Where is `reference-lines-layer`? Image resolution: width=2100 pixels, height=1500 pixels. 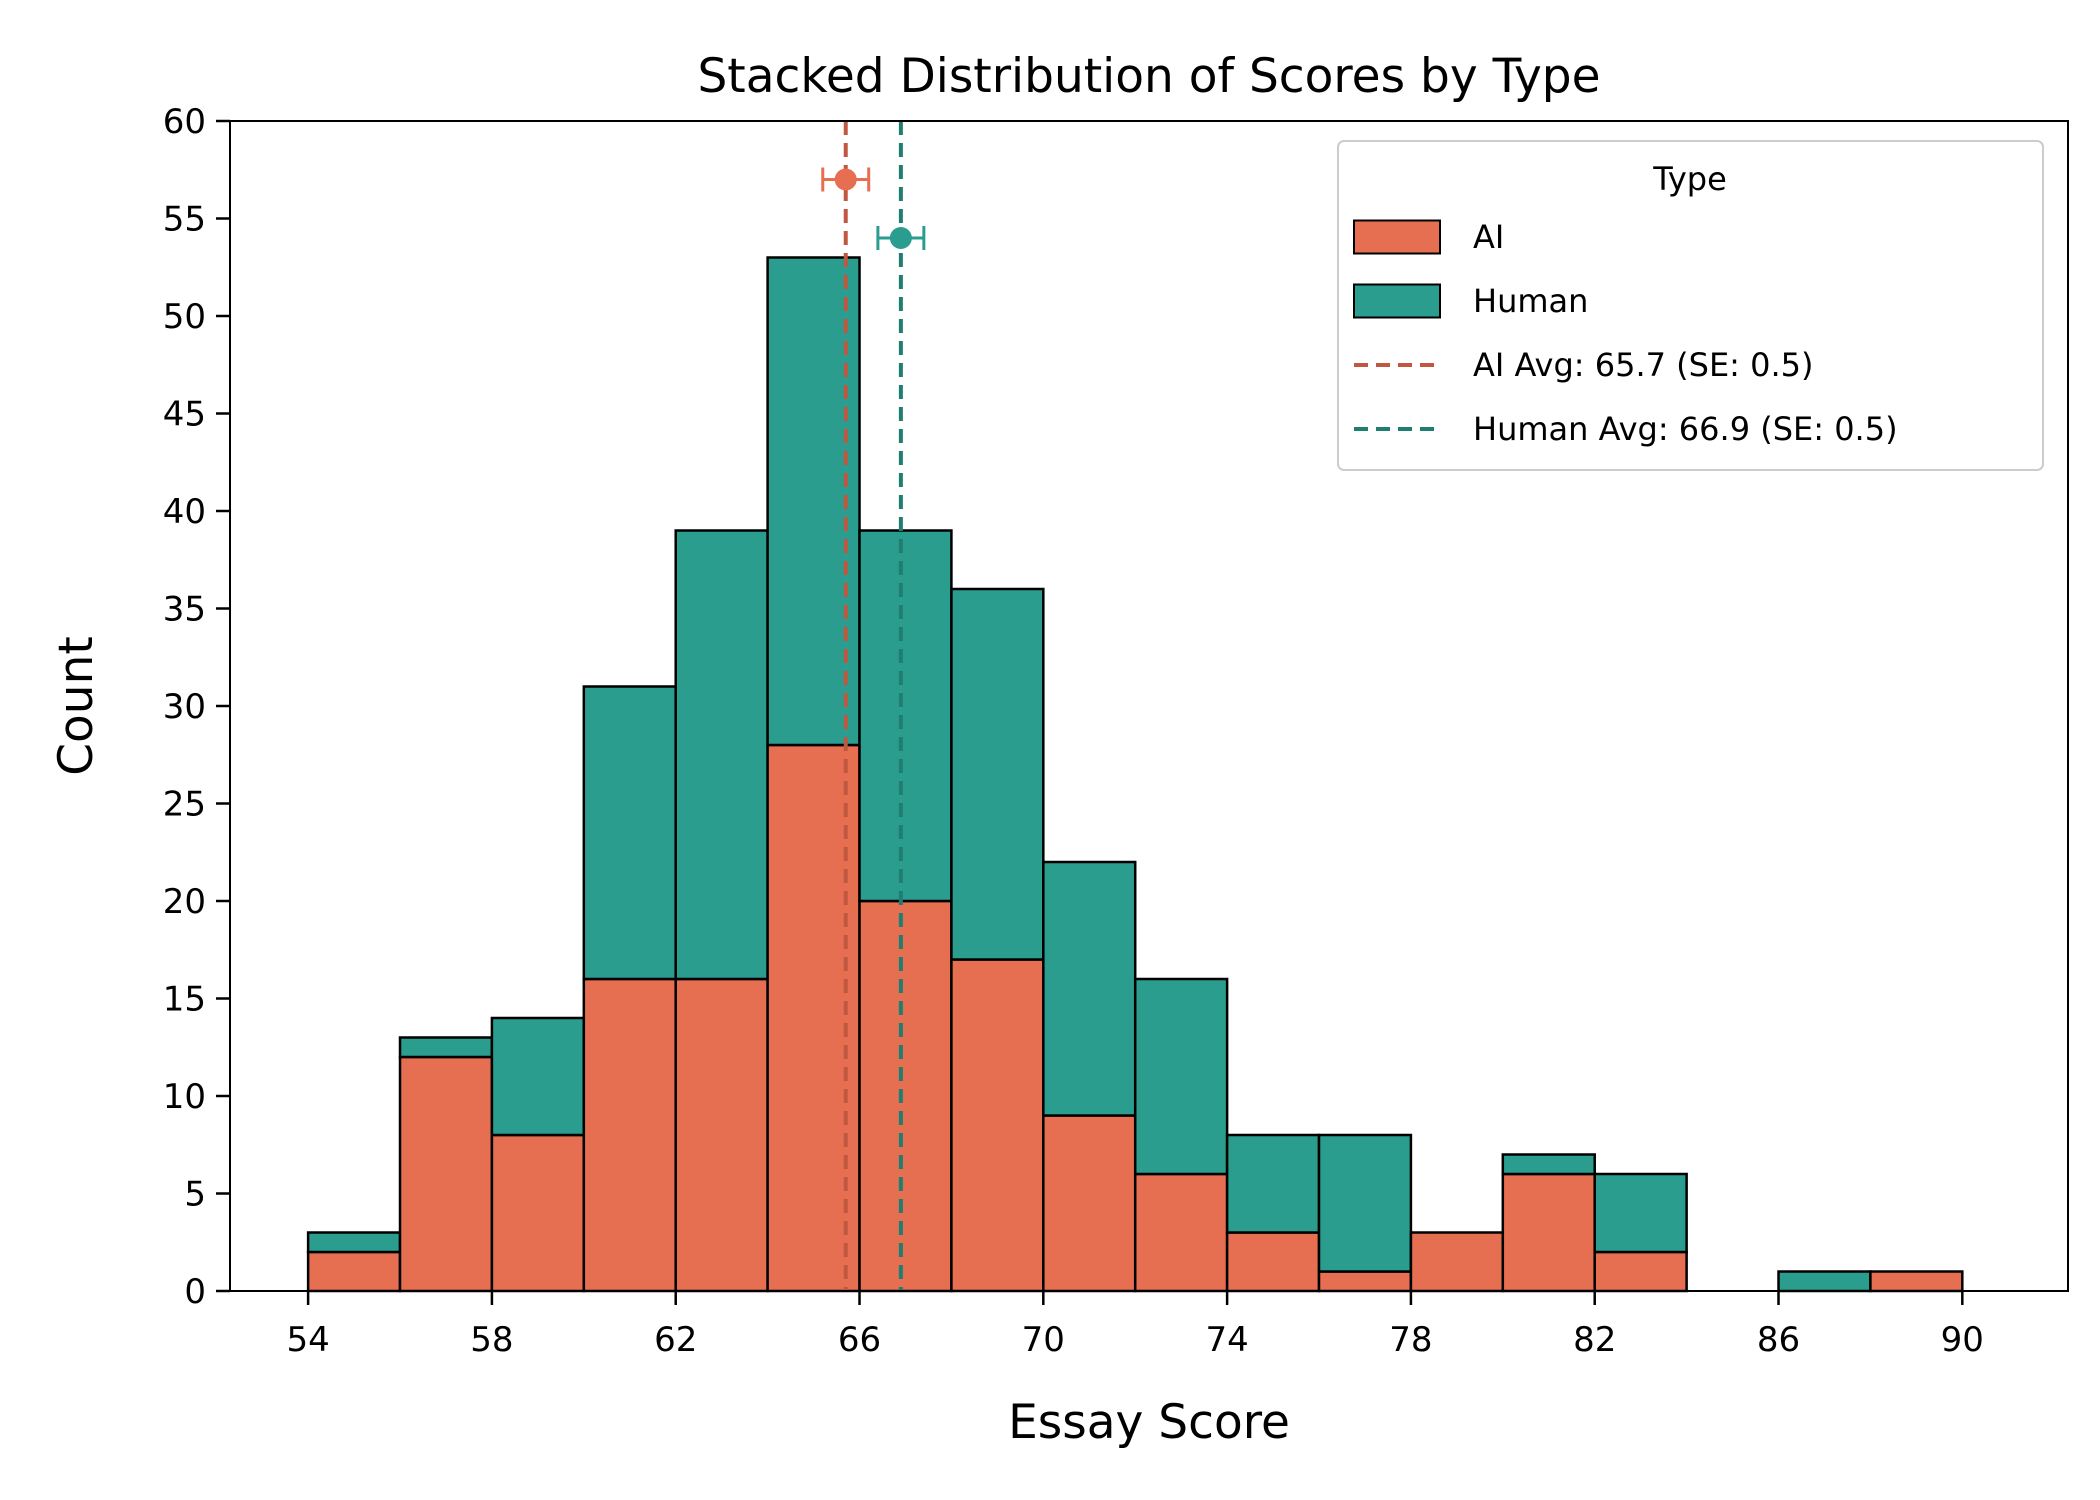 reference-lines-layer is located at coordinates (873, 706).